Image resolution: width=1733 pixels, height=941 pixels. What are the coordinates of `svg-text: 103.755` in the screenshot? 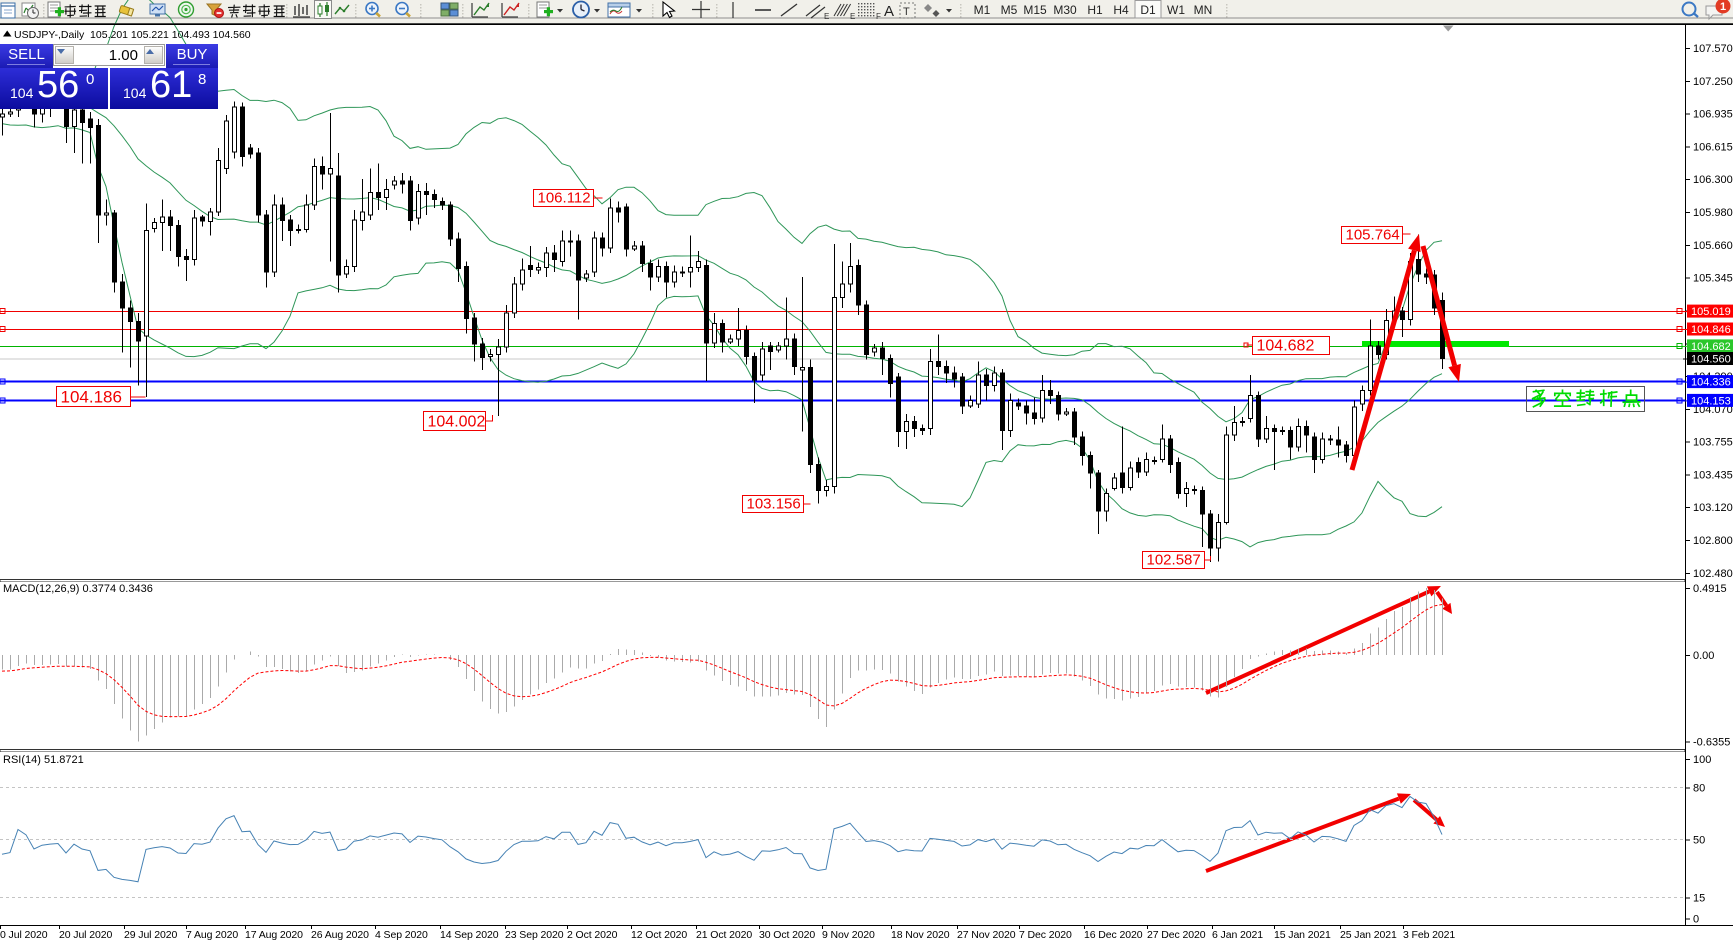 It's located at (1713, 443).